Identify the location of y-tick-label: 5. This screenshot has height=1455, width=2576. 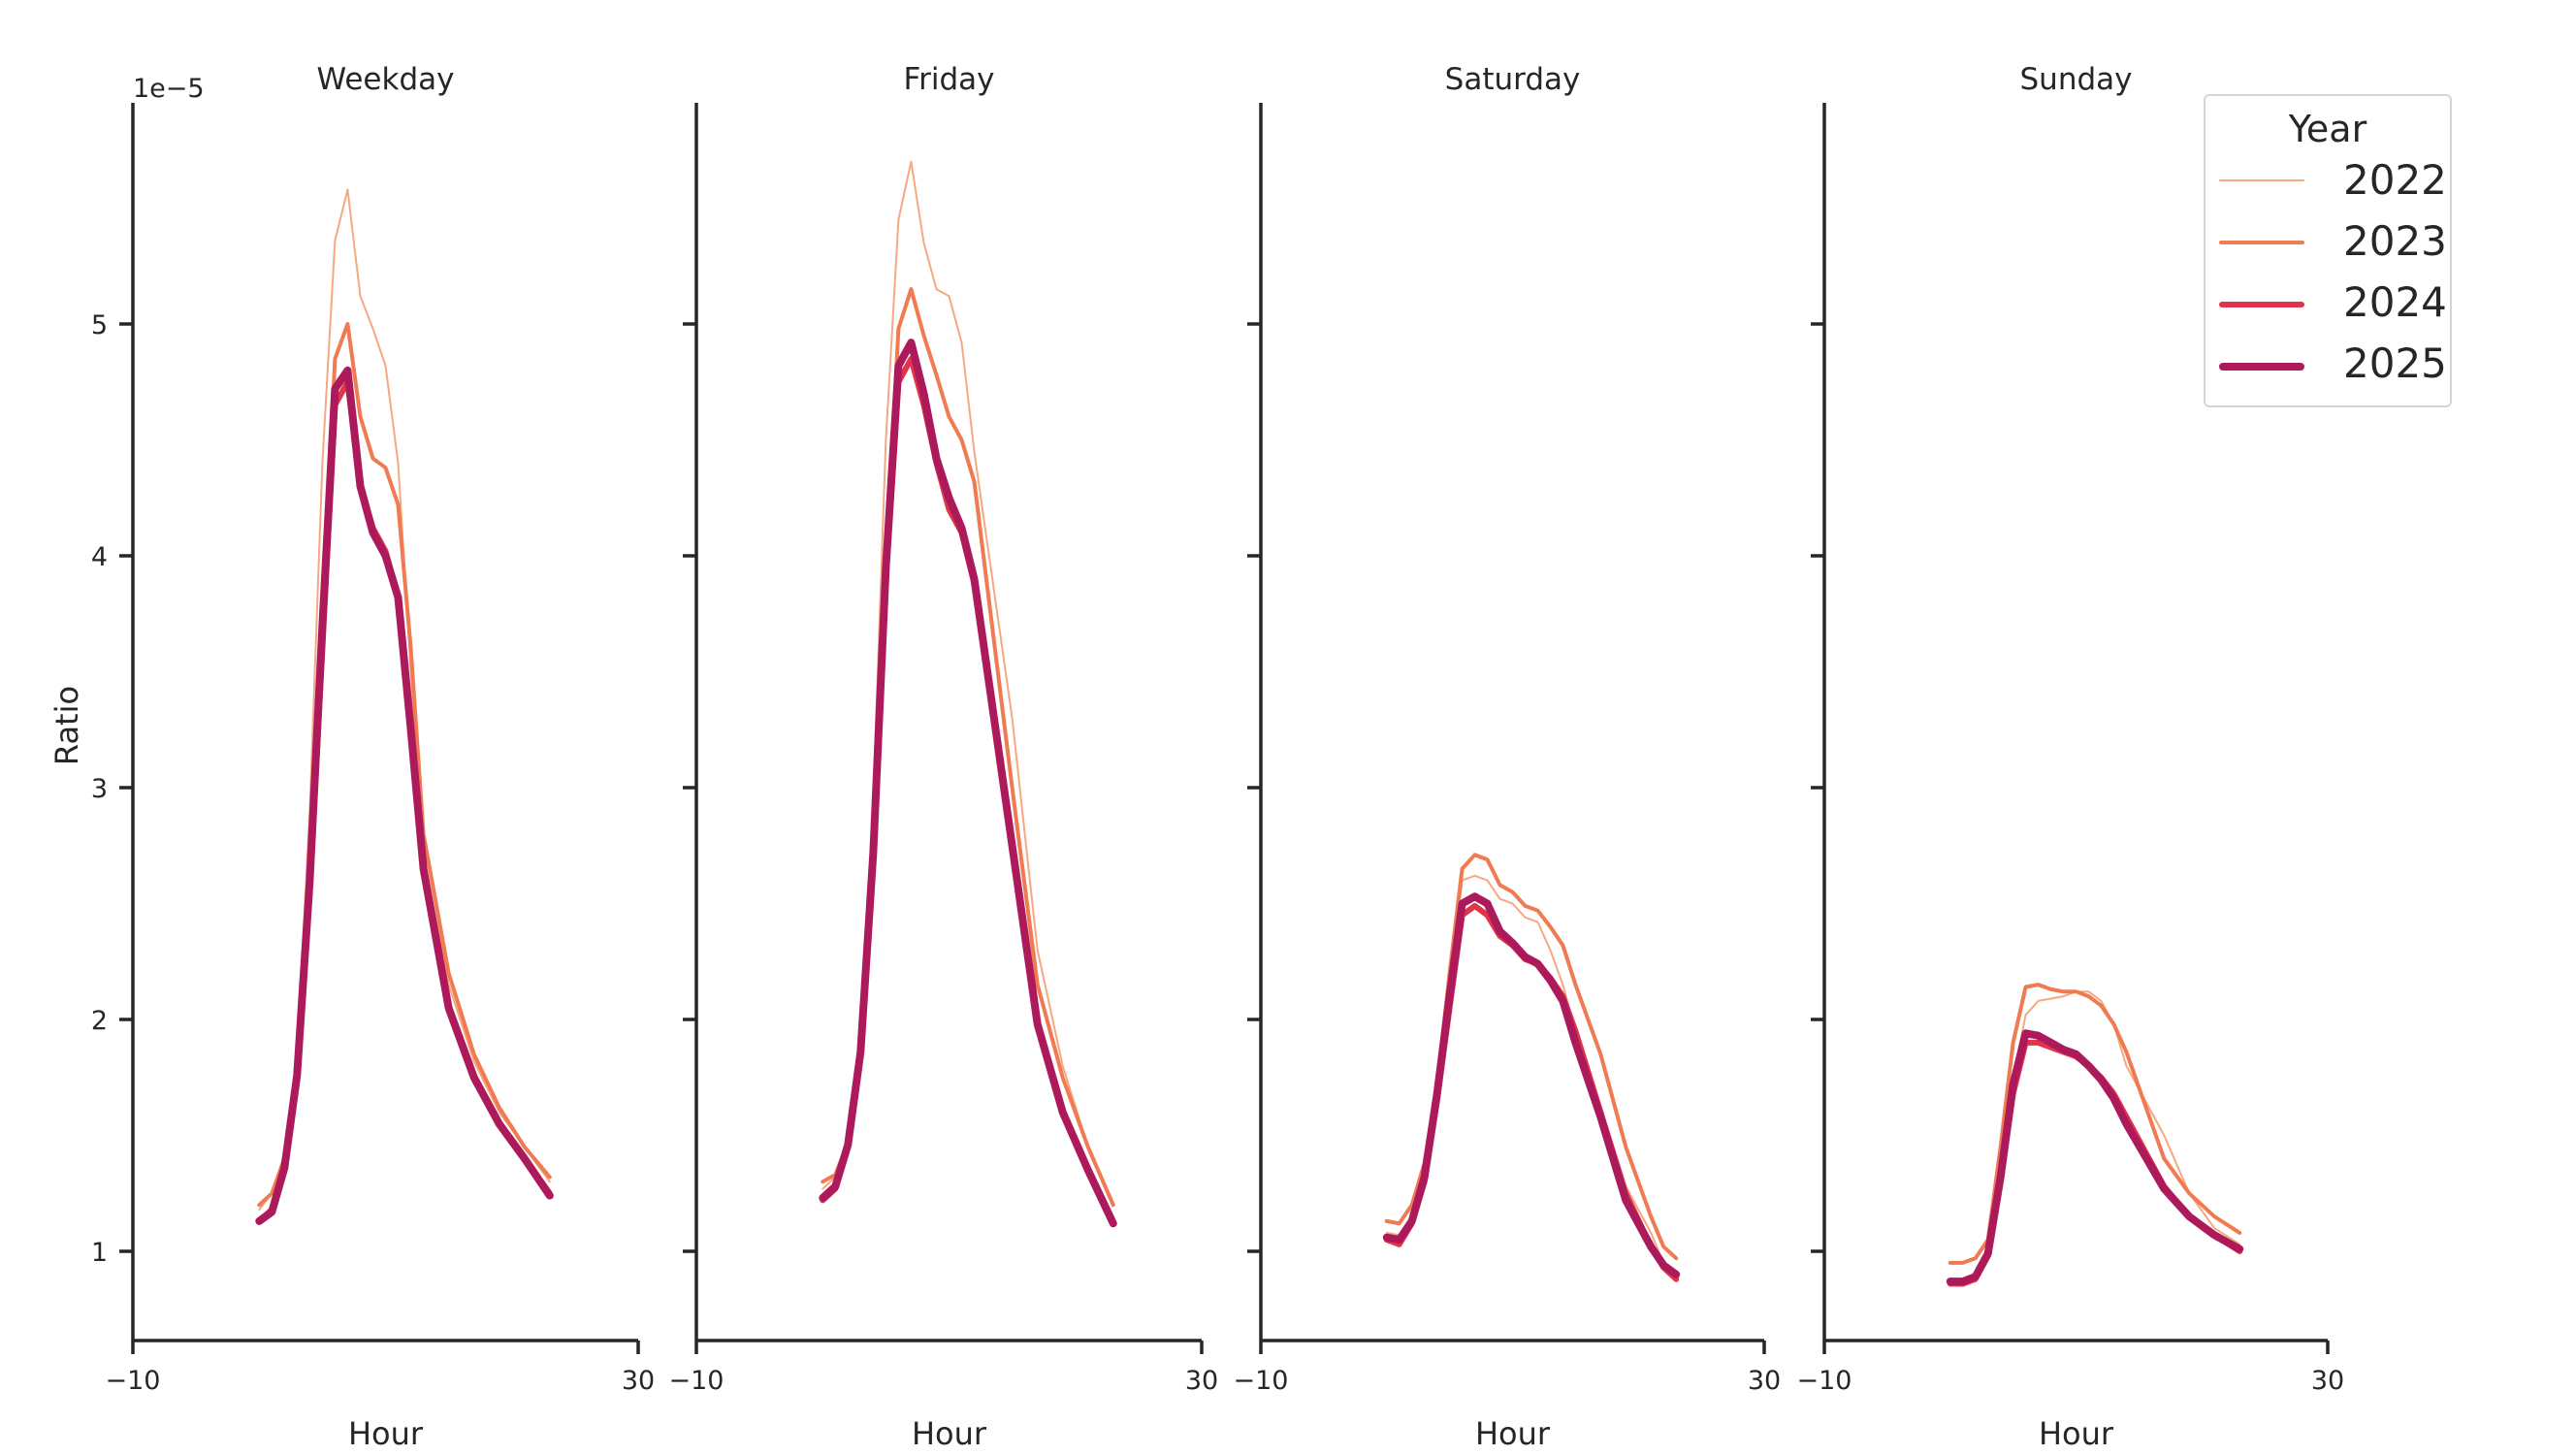
(99, 325).